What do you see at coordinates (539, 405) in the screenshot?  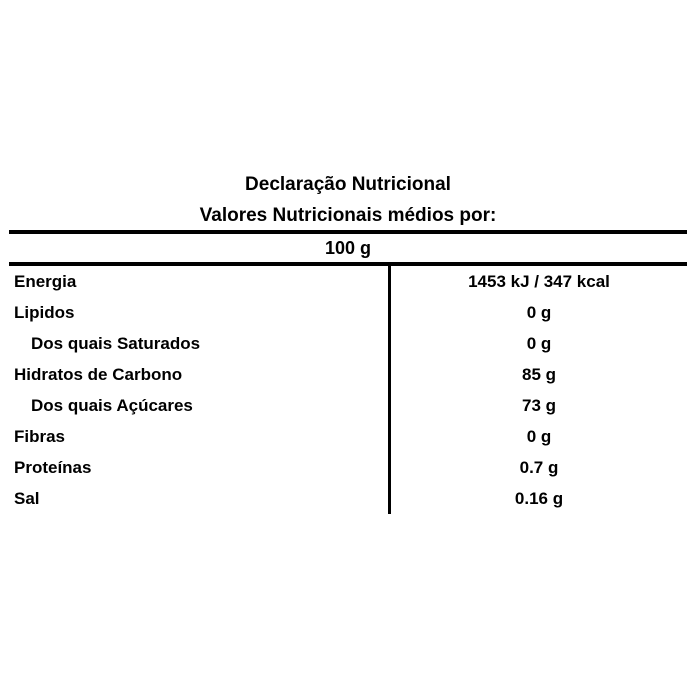 I see `row-value: 73 g` at bounding box center [539, 405].